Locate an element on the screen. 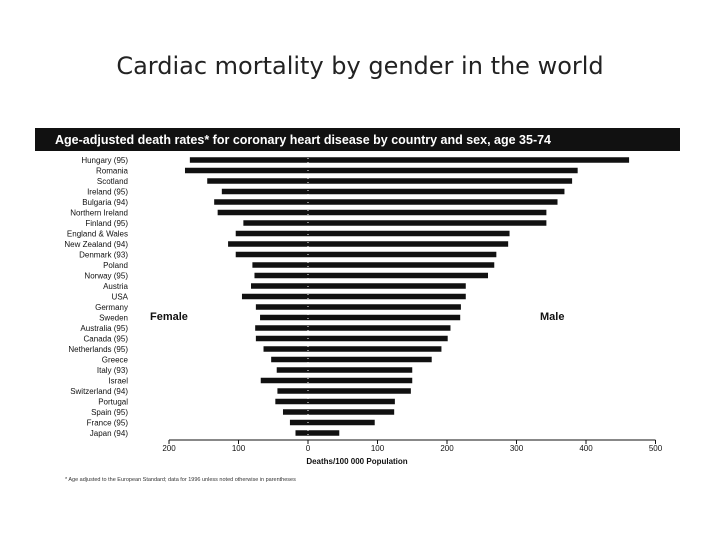 The image size is (720, 540). chart-header-band is located at coordinates (357, 139).